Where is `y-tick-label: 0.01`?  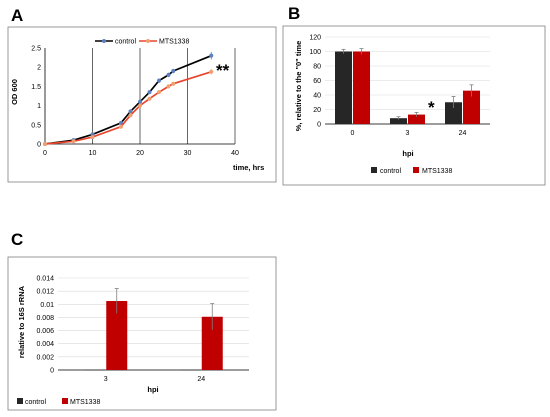
y-tick-label: 0.01 is located at coordinates (47, 305).